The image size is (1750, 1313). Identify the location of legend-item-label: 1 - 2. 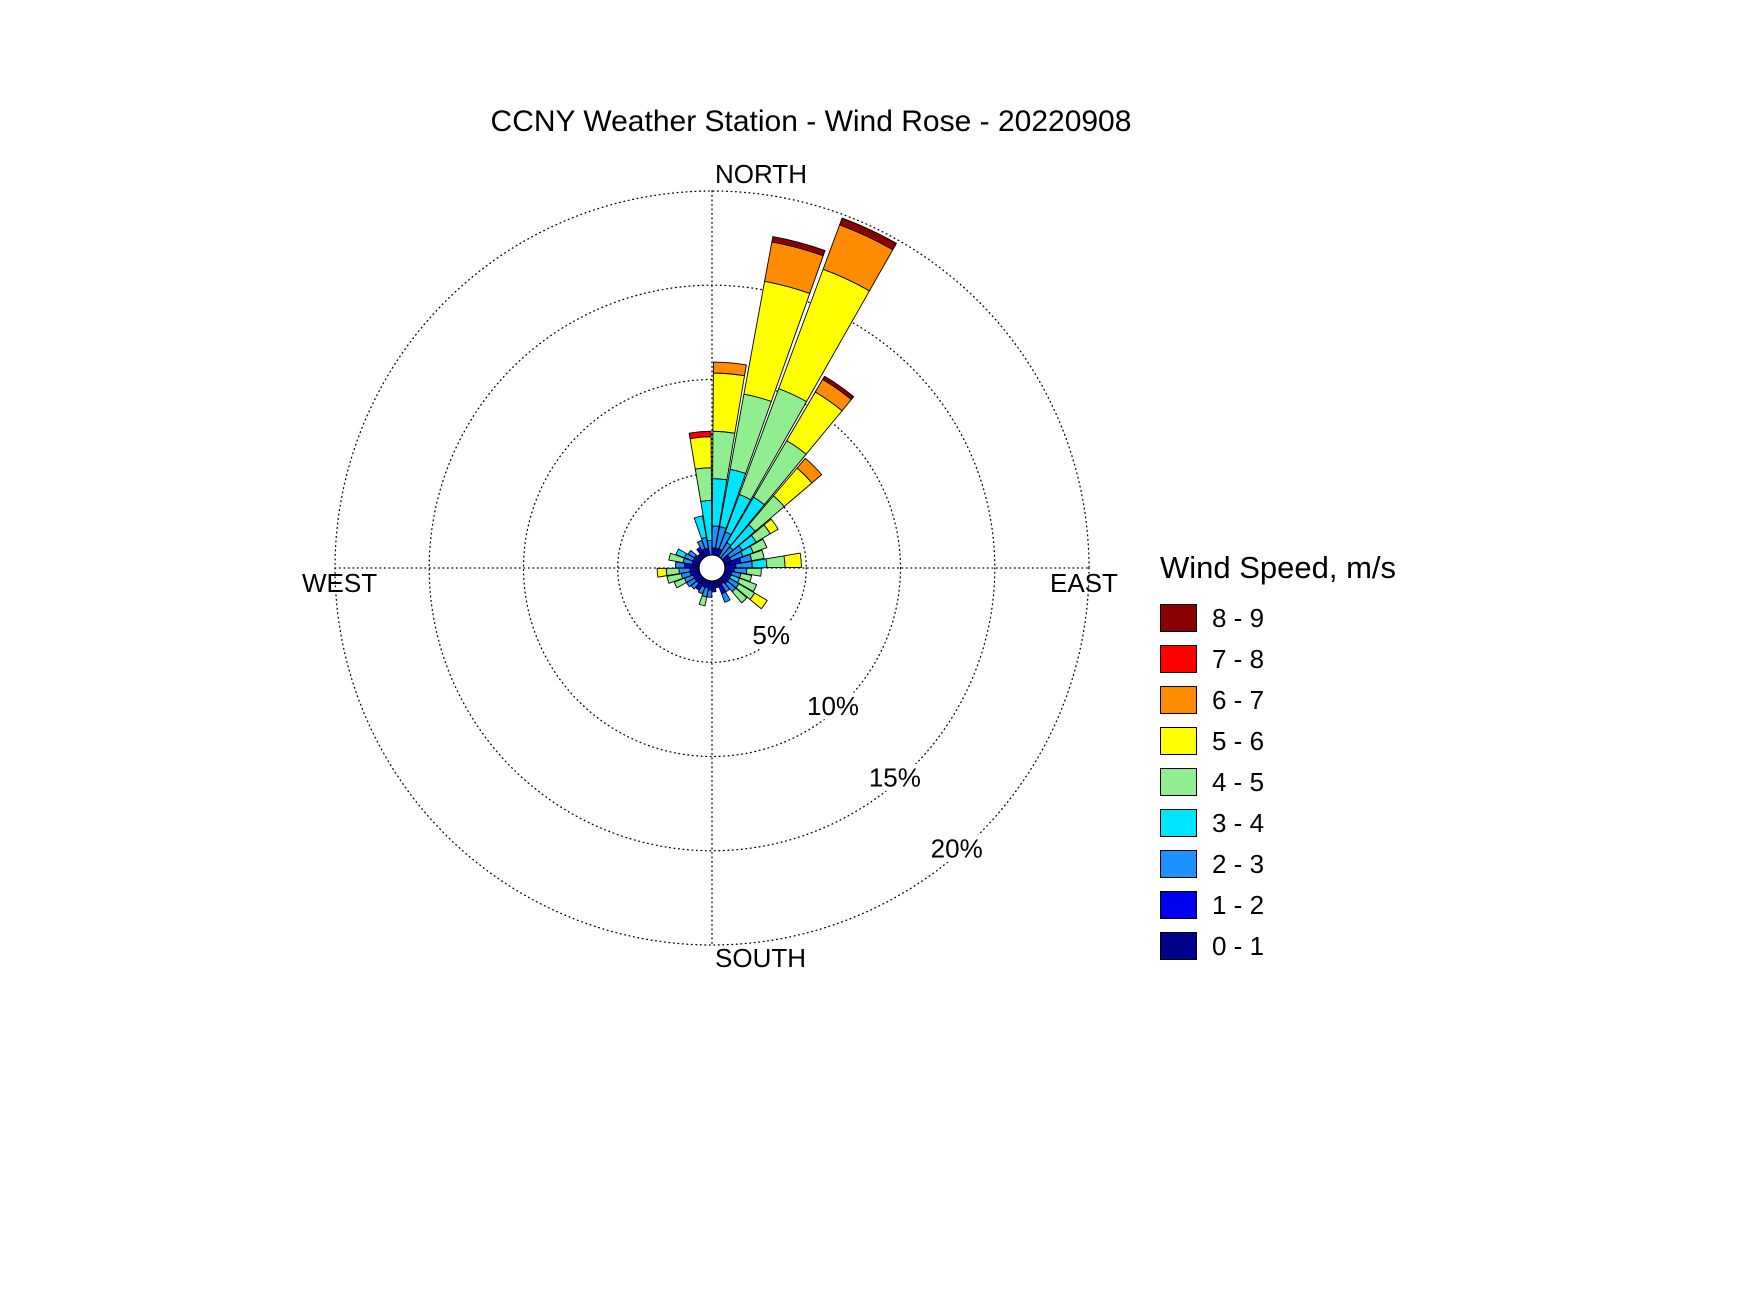
(1238, 905).